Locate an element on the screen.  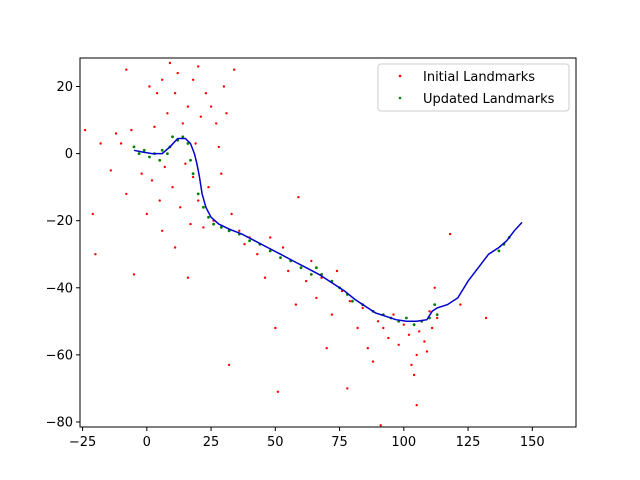
legend-marker-updated is located at coordinates (400, 98).